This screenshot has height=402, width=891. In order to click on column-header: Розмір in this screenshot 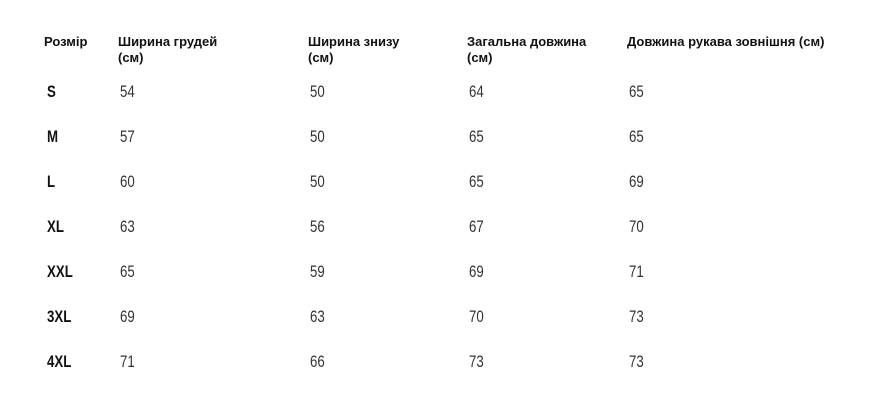, I will do `click(66, 41)`.